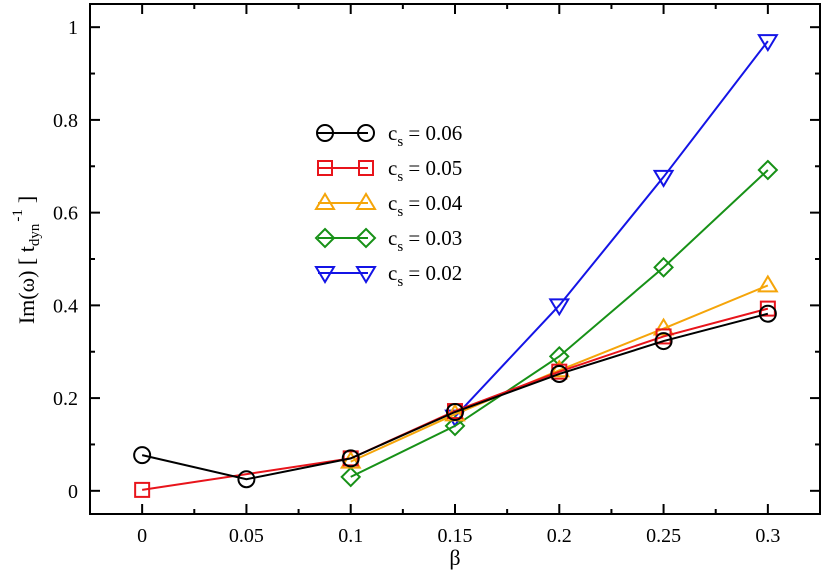 Image resolution: width=822 pixels, height=574 pixels. Describe the element at coordinates (767, 536) in the screenshot. I see `x-tick-label: 0.3` at that location.